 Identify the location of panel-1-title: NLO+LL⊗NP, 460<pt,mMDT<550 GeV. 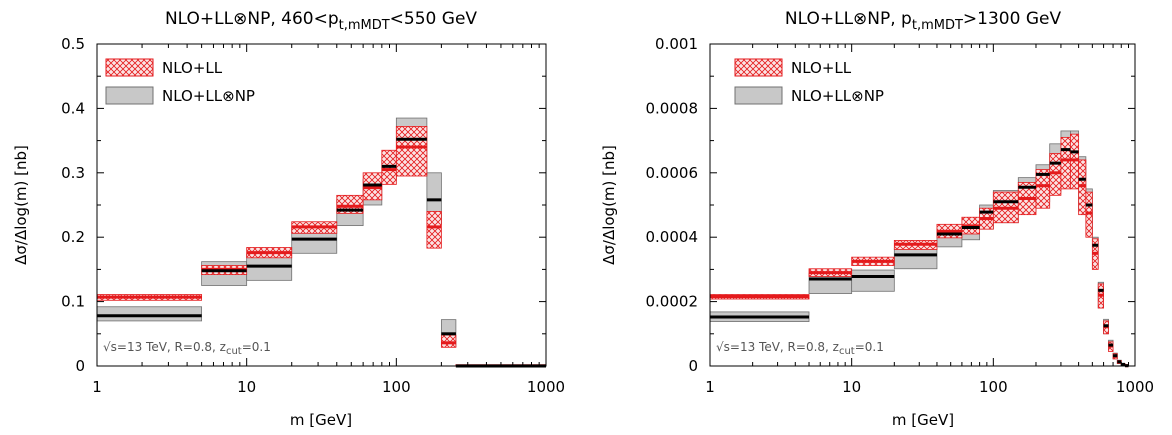
(321, 21).